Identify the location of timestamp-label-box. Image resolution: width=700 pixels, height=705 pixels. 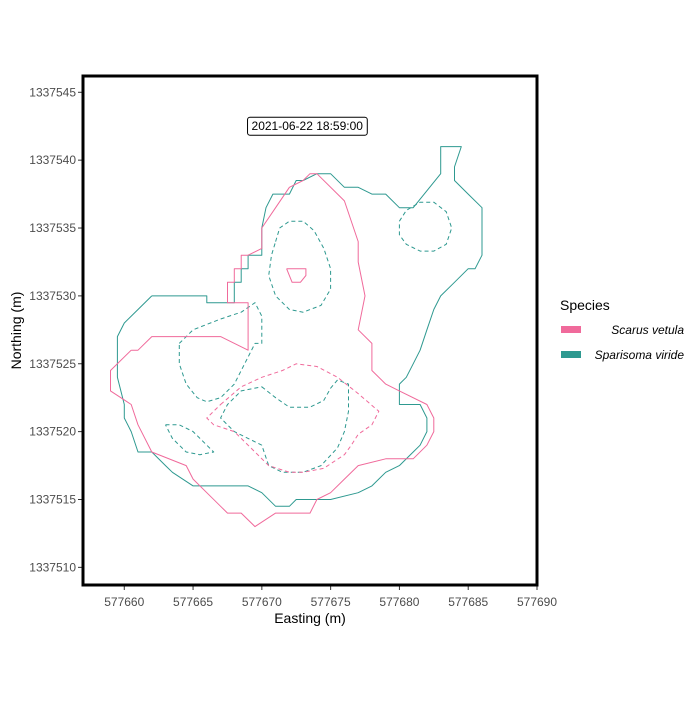
(307, 126).